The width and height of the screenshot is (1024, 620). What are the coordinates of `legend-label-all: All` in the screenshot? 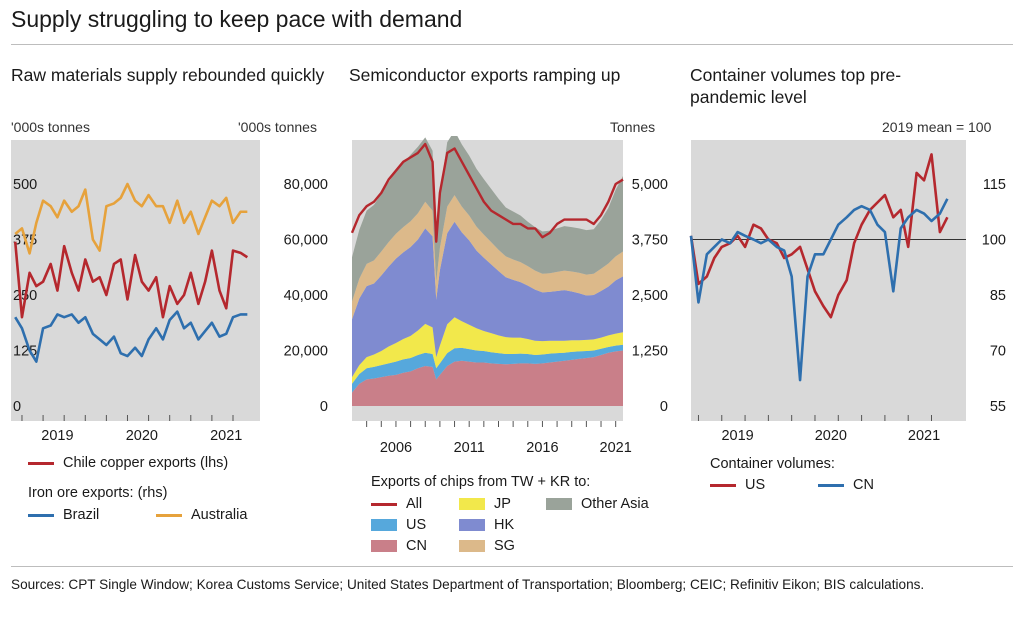 It's located at (414, 504).